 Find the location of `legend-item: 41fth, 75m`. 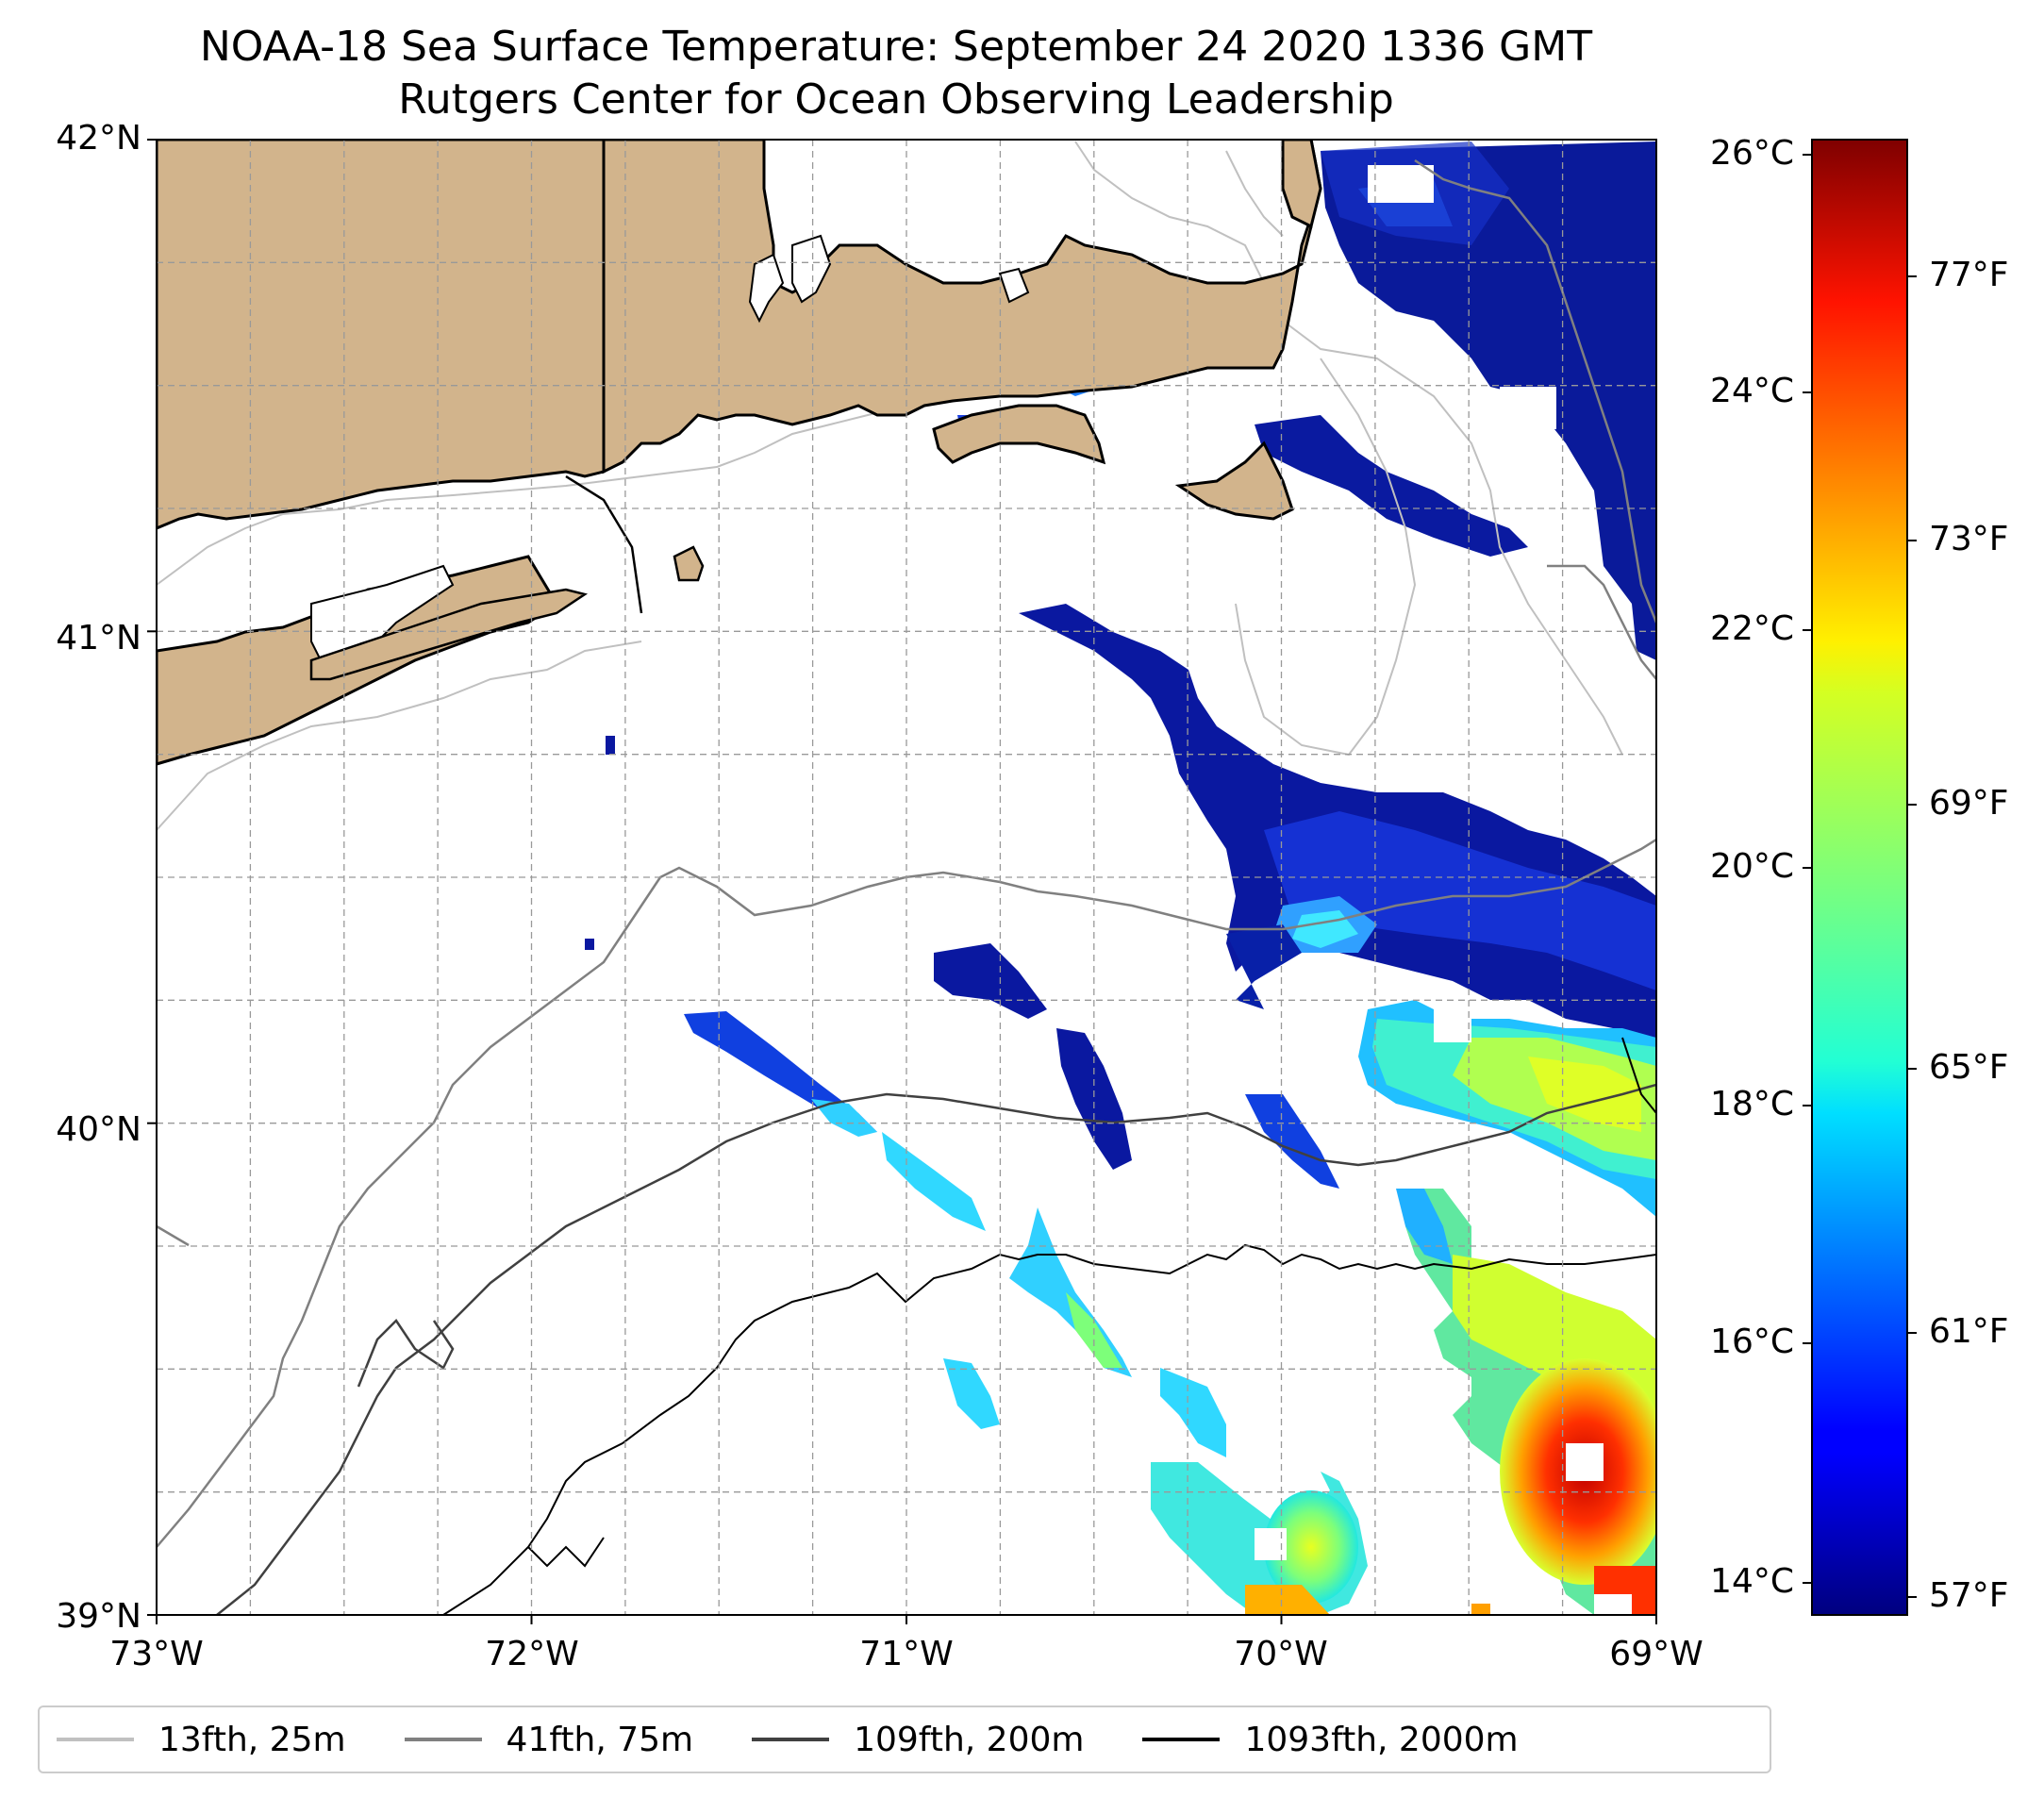

legend-item: 41fth, 75m is located at coordinates (549, 1739).